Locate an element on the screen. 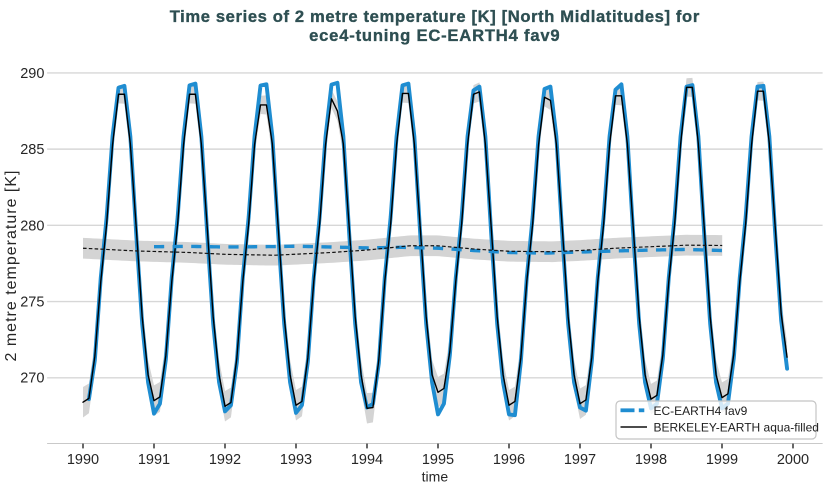  svg-text: 1997 is located at coordinates (580, 460).